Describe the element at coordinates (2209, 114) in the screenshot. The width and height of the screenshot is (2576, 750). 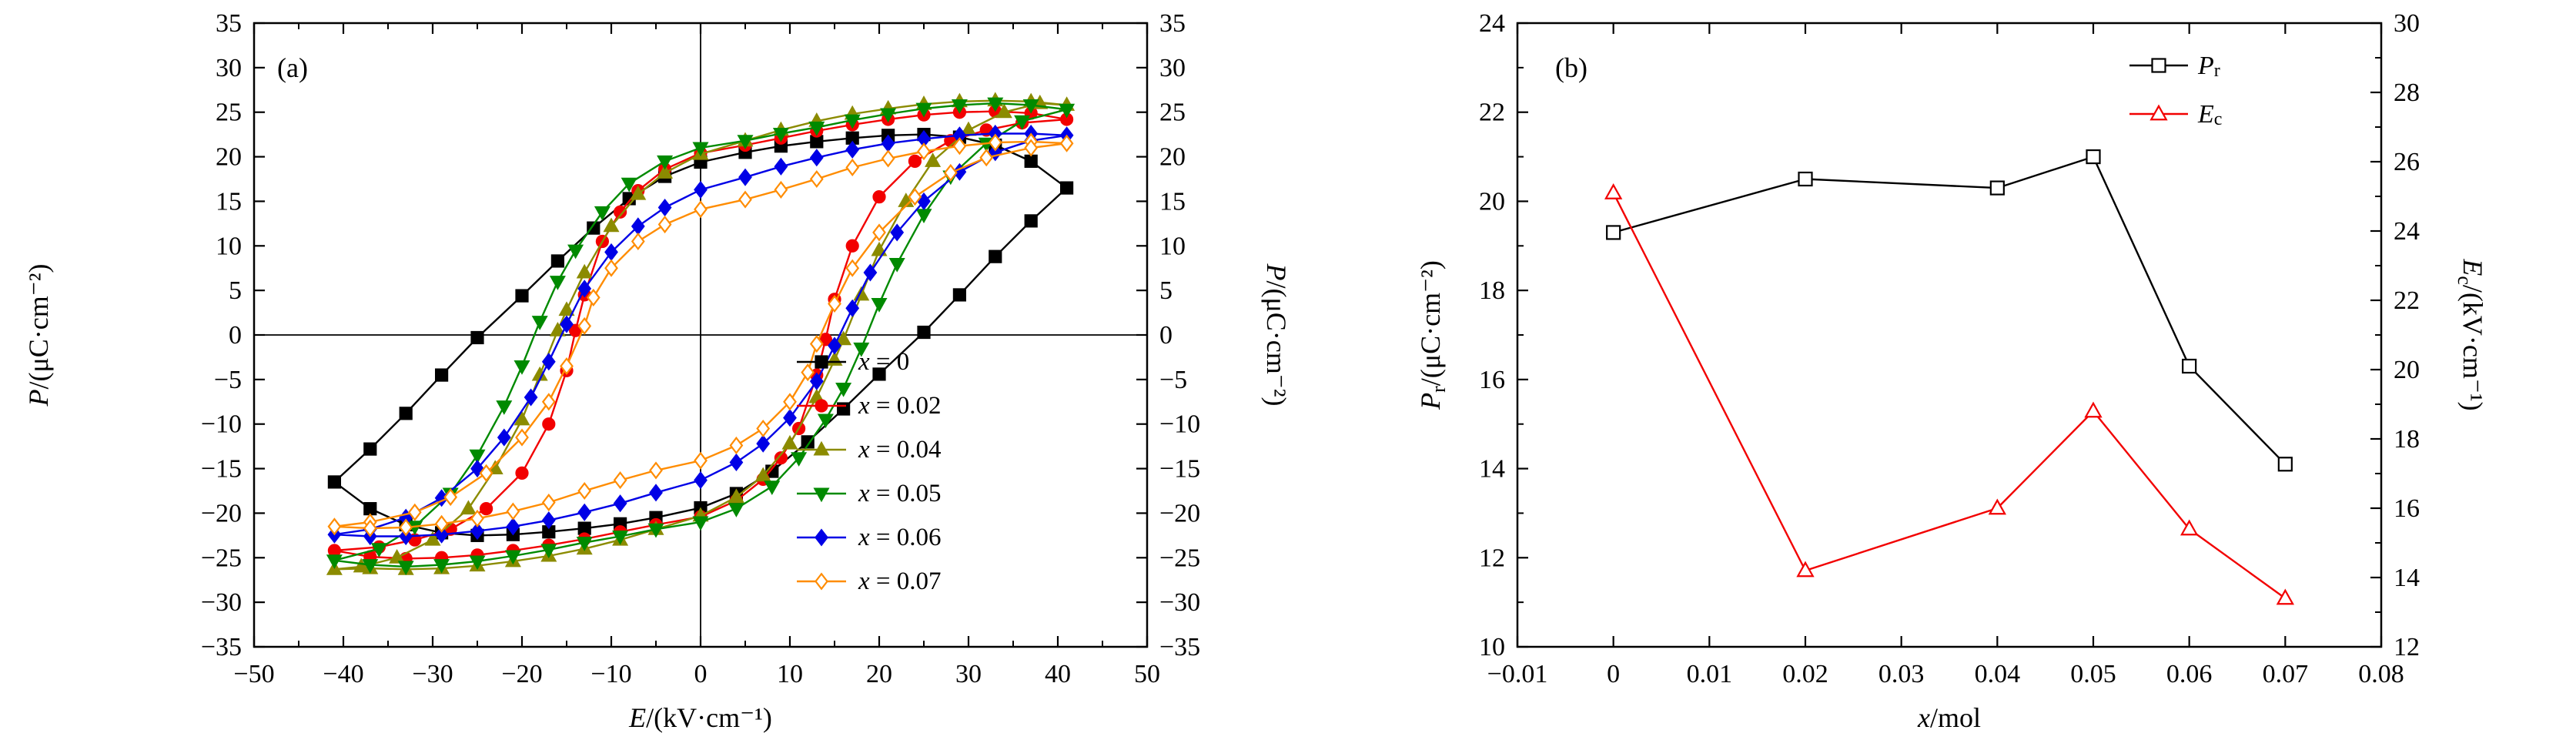
I see `legend-label: Ec` at that location.